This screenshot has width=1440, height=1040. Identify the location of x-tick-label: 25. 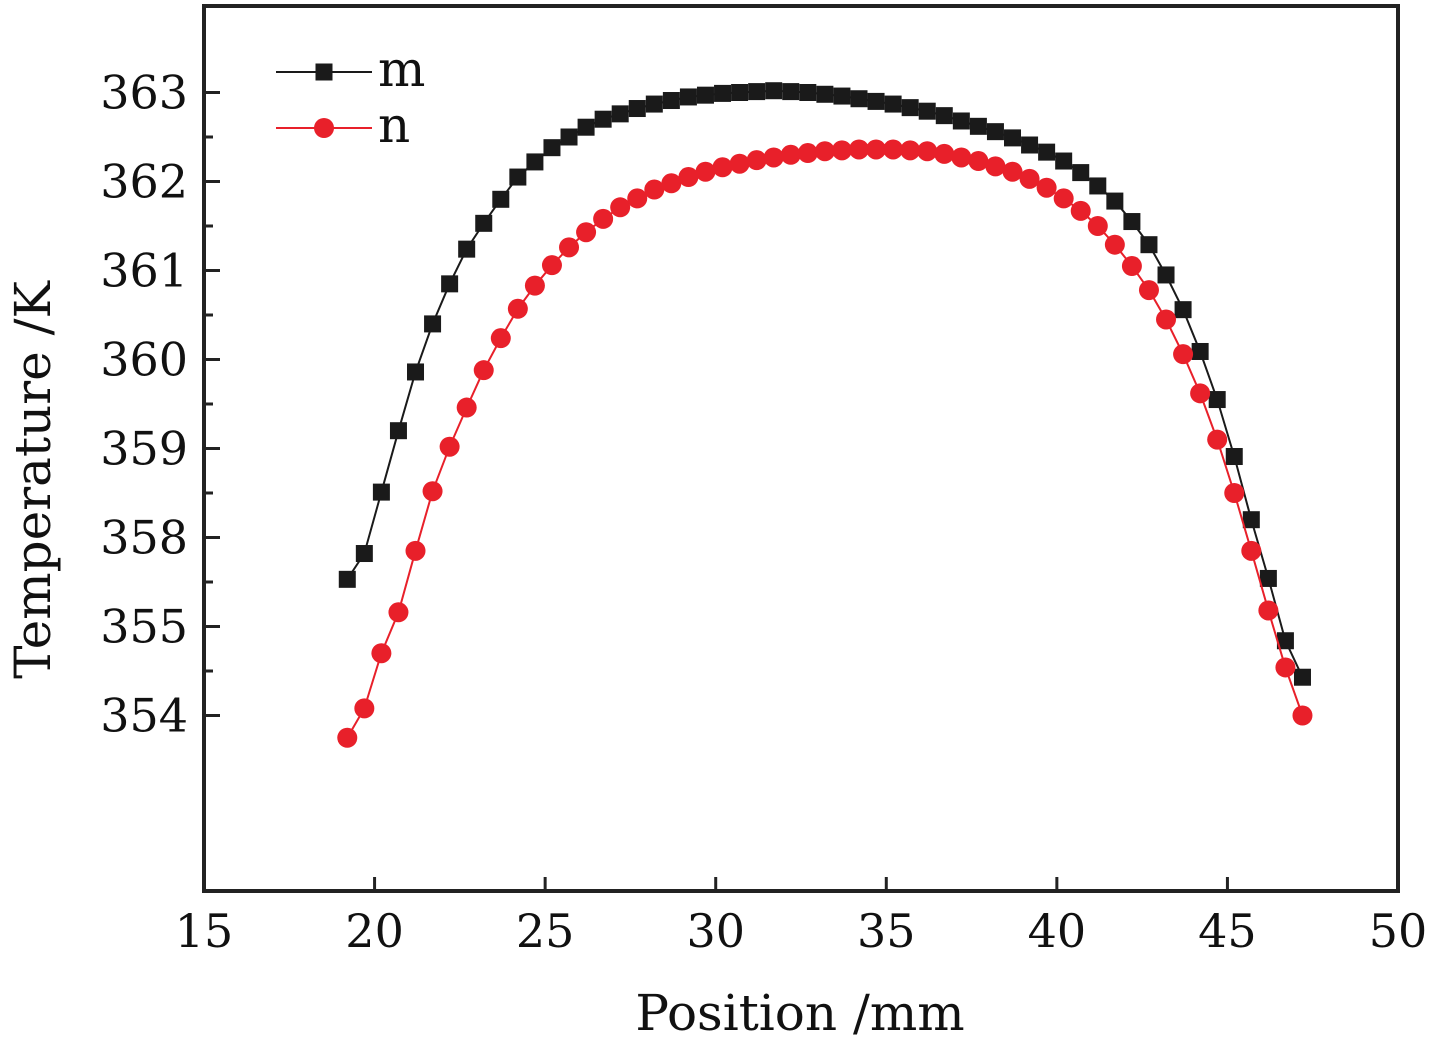
(545, 931).